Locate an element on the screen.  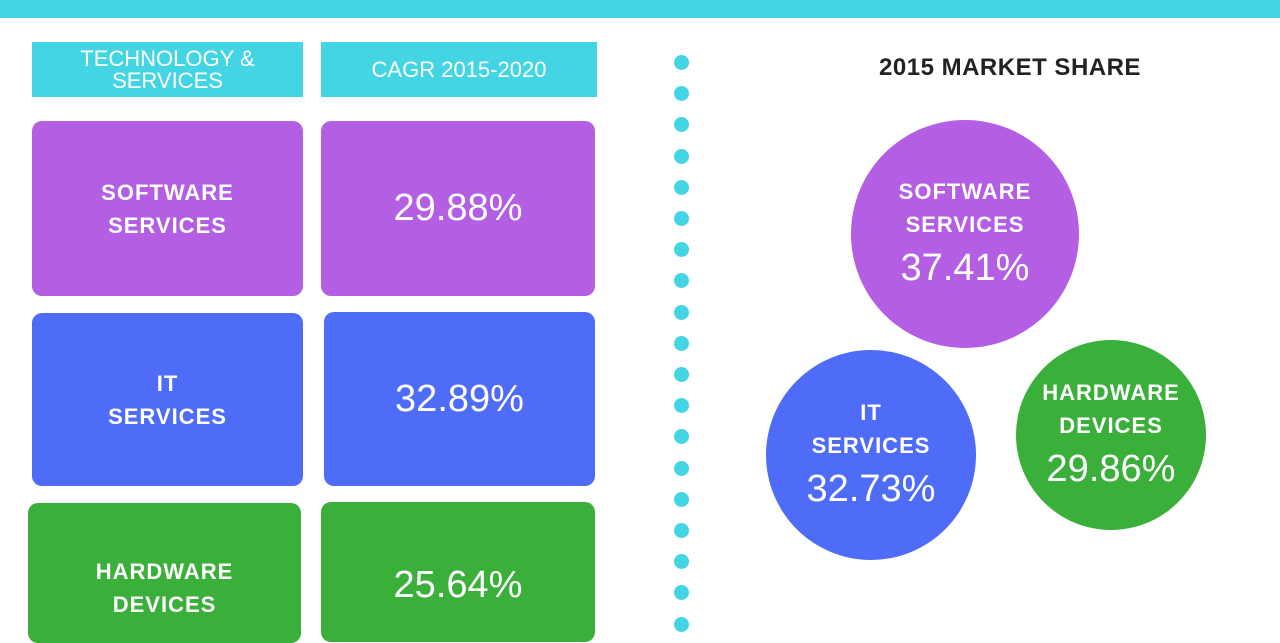
category-tile-hardware-devices: HARDWARE DEVICES is located at coordinates (164, 573).